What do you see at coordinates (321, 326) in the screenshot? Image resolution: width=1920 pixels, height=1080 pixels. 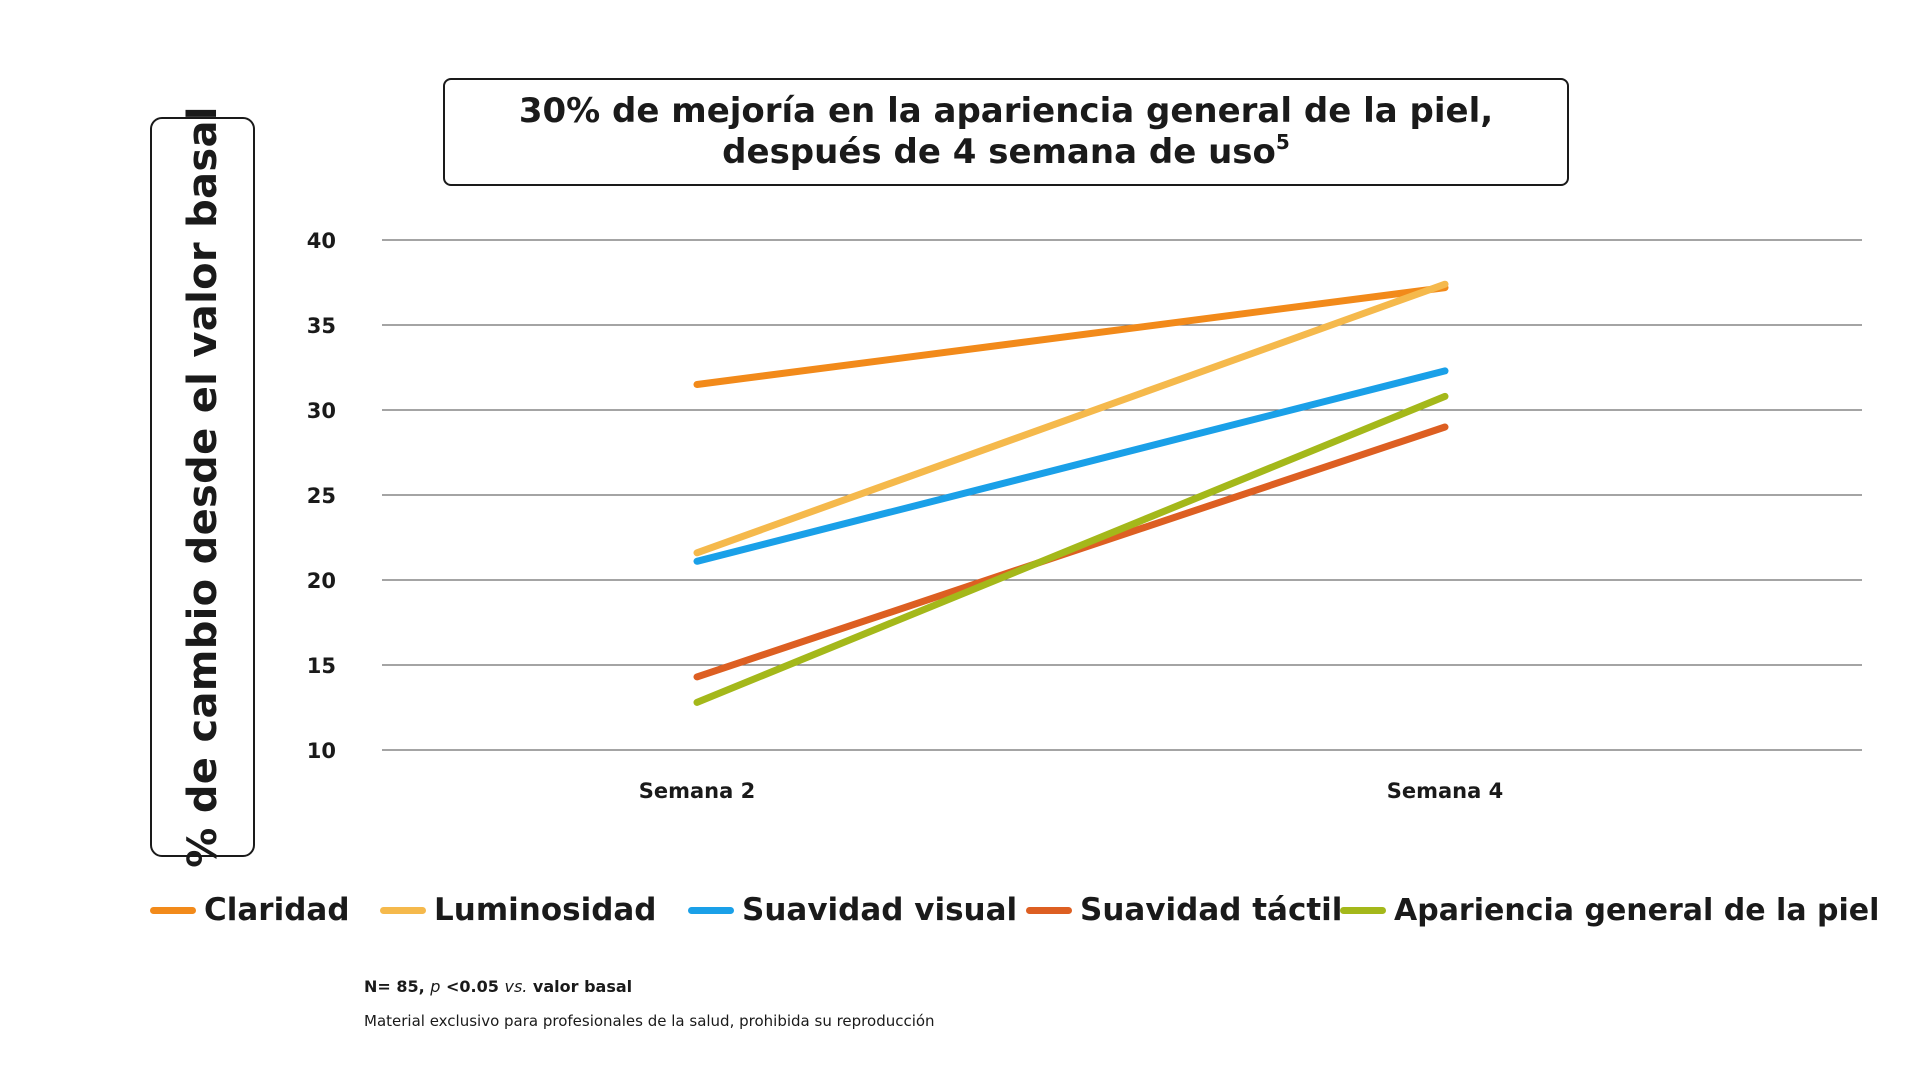 I see `y-tick-label-35: 35` at bounding box center [321, 326].